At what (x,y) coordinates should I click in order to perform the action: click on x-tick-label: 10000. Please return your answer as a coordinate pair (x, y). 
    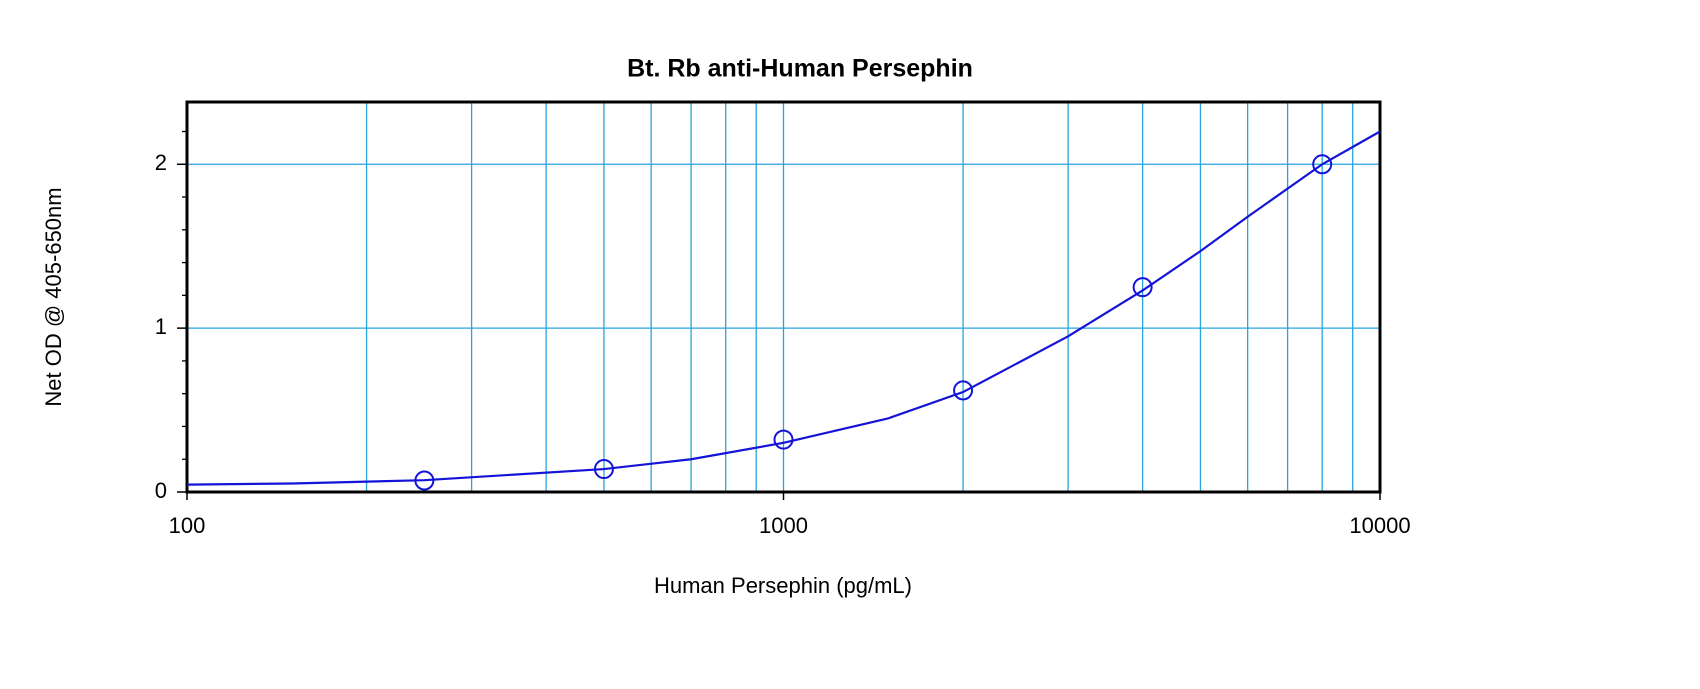
    Looking at the image, I should click on (1379, 525).